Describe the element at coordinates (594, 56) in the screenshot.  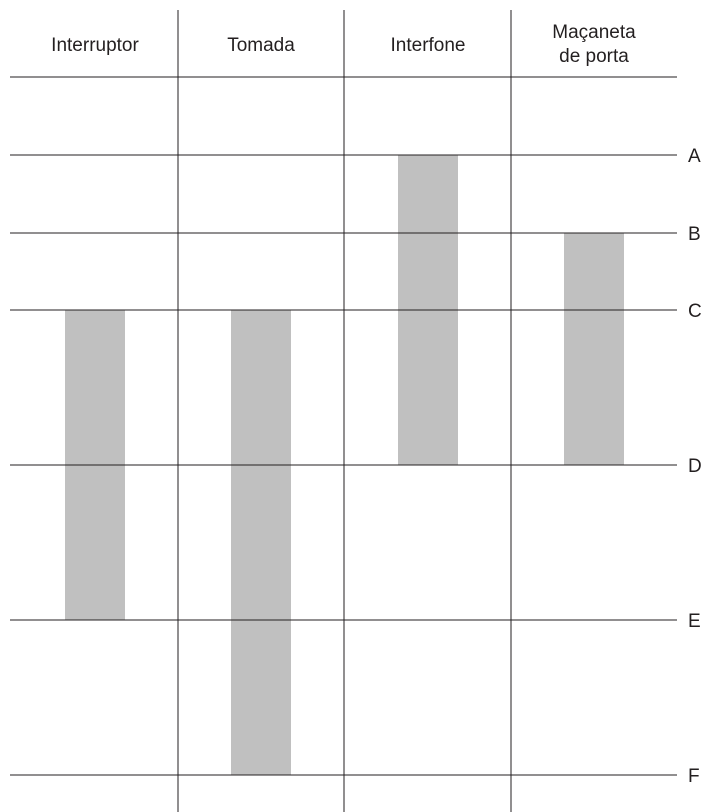
I see `column-header-macaneta-line2: de porta` at that location.